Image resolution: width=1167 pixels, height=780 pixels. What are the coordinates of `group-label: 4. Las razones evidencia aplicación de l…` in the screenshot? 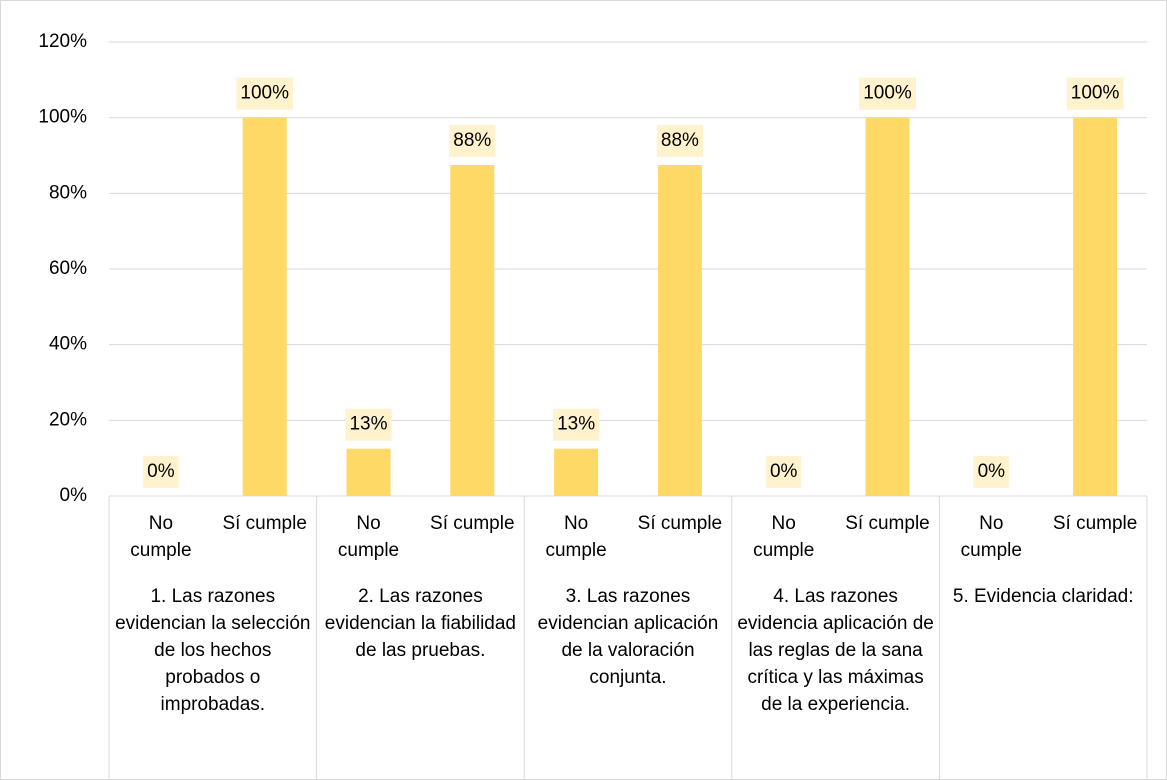 It's located at (835, 650).